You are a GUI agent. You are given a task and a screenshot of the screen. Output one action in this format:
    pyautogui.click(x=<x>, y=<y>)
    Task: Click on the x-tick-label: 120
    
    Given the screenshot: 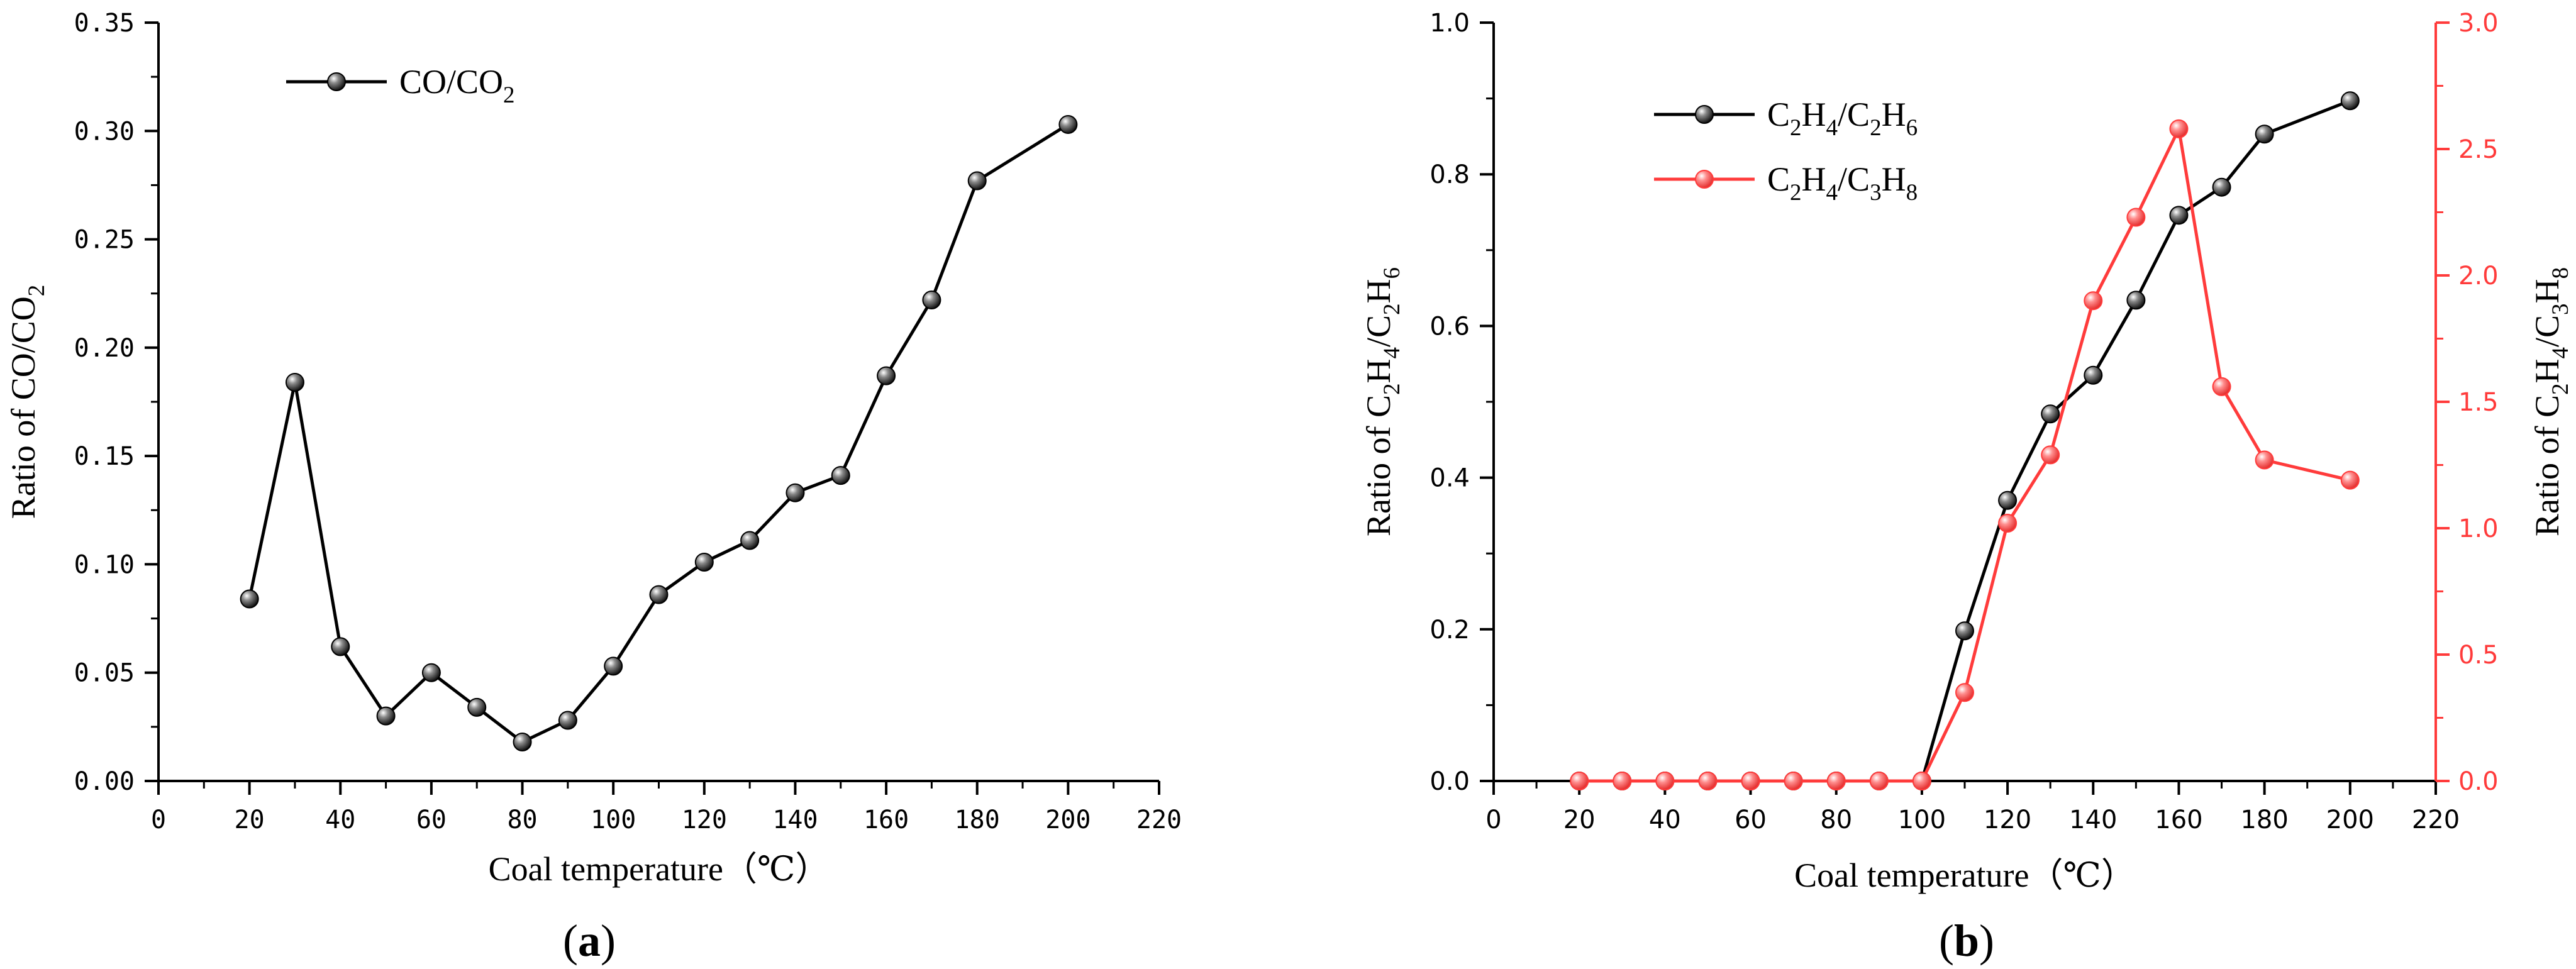 What is the action you would take?
    pyautogui.click(x=2007, y=820)
    